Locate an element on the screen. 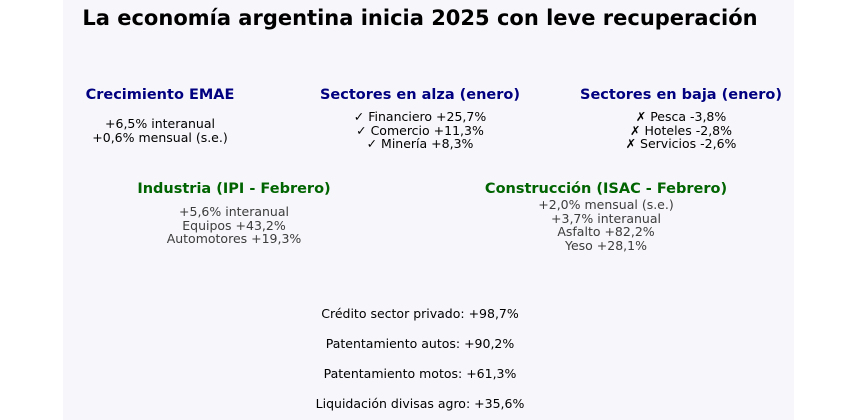 The height and width of the screenshot is (420, 854). industria-line: Equipos +43,2% is located at coordinates (234, 225).